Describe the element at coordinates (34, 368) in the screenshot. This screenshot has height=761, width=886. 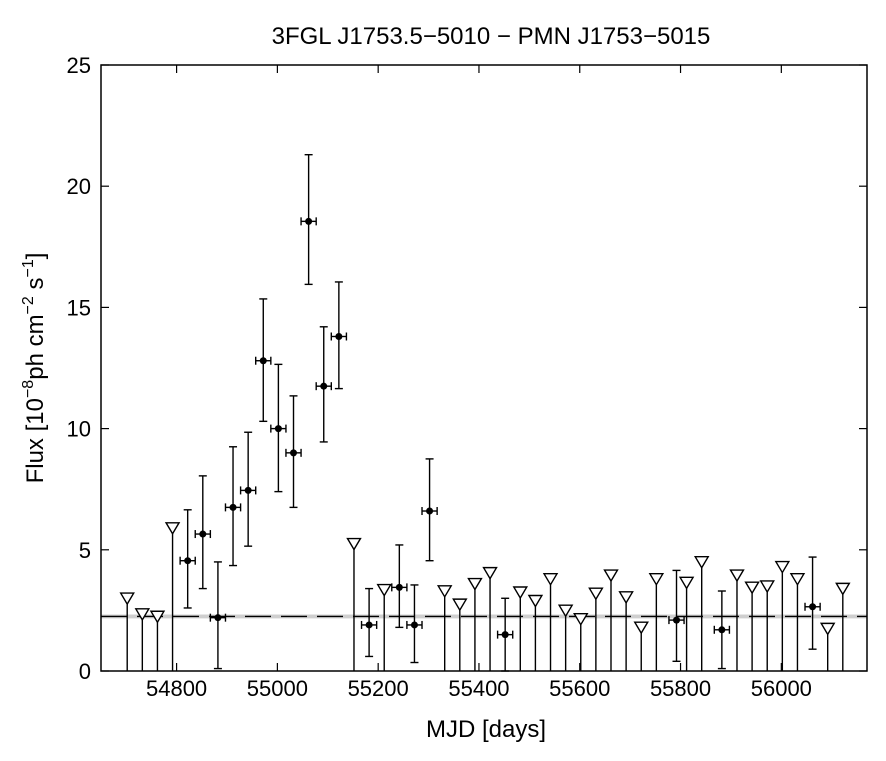
I see `y-axis-label: Flux [10−8ph cm−2 s−1]` at that location.